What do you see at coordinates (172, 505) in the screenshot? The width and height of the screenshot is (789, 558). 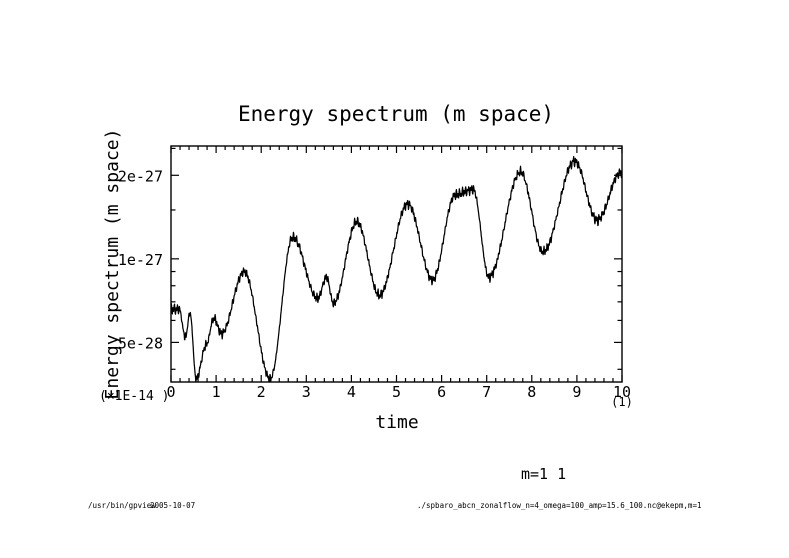 I see `footer-date: 2005-10-07` at bounding box center [172, 505].